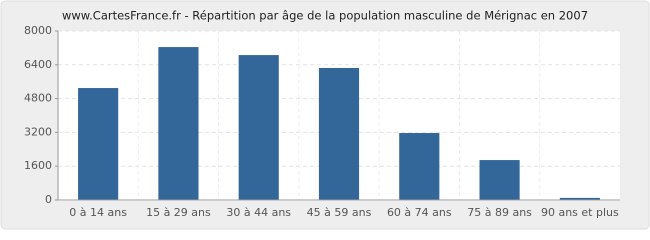 The height and width of the screenshot is (240, 650). I want to click on y-tick-label: 8000, so click(38, 30).